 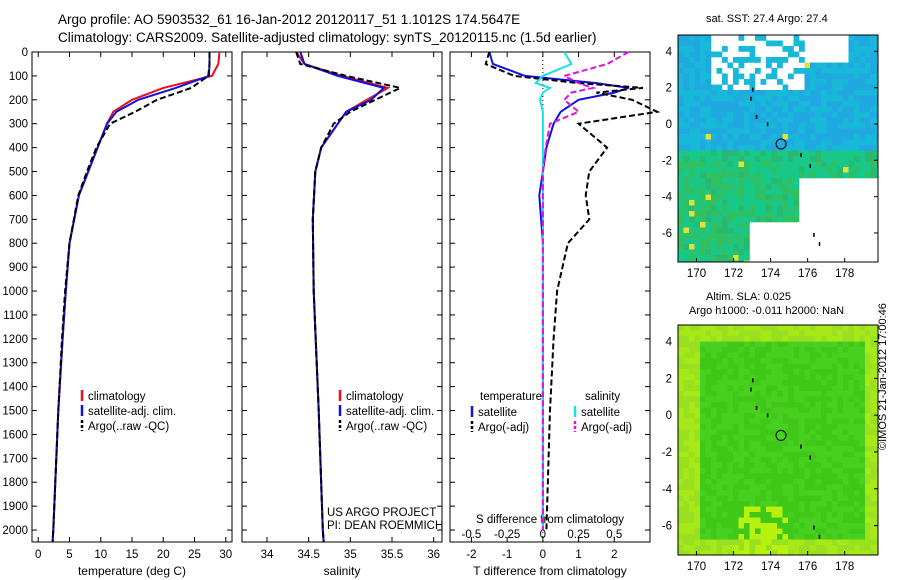 What do you see at coordinates (606, 428) in the screenshot?
I see `diff-legend-label: Argo(-adj)` at bounding box center [606, 428].